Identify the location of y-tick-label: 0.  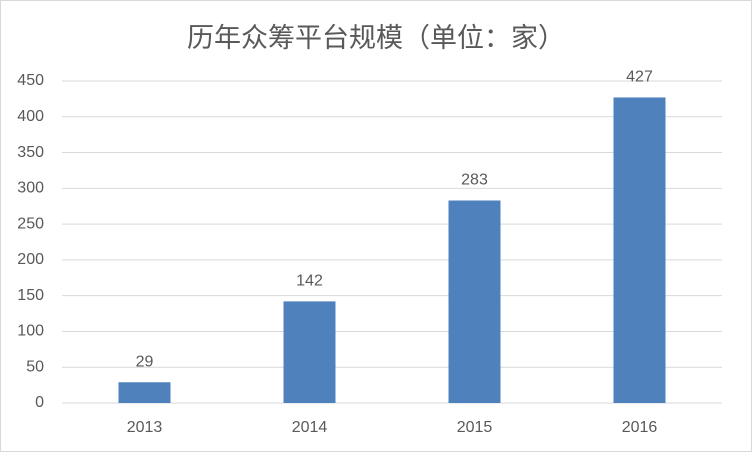
(39, 402).